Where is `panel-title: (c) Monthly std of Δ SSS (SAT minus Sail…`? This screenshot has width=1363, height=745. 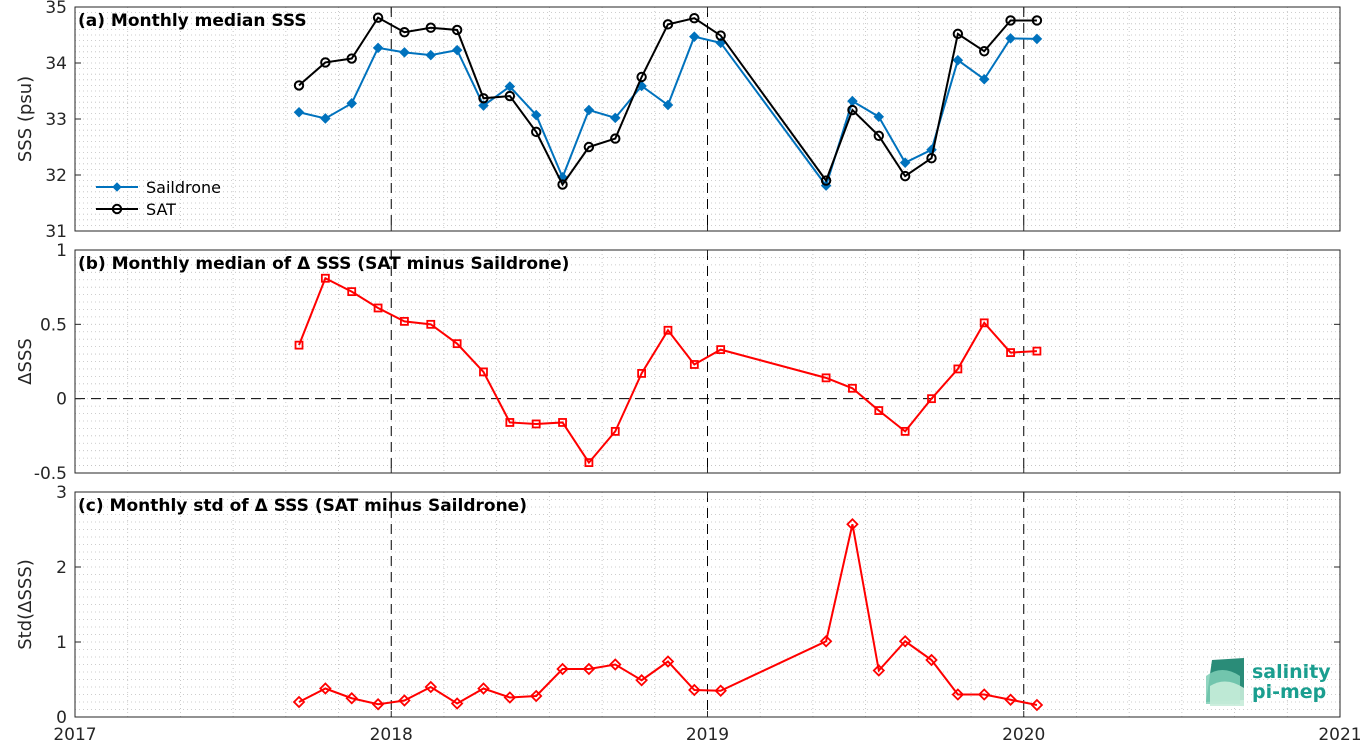 panel-title: (c) Monthly std of Δ SSS (SAT minus Sail… is located at coordinates (302, 506).